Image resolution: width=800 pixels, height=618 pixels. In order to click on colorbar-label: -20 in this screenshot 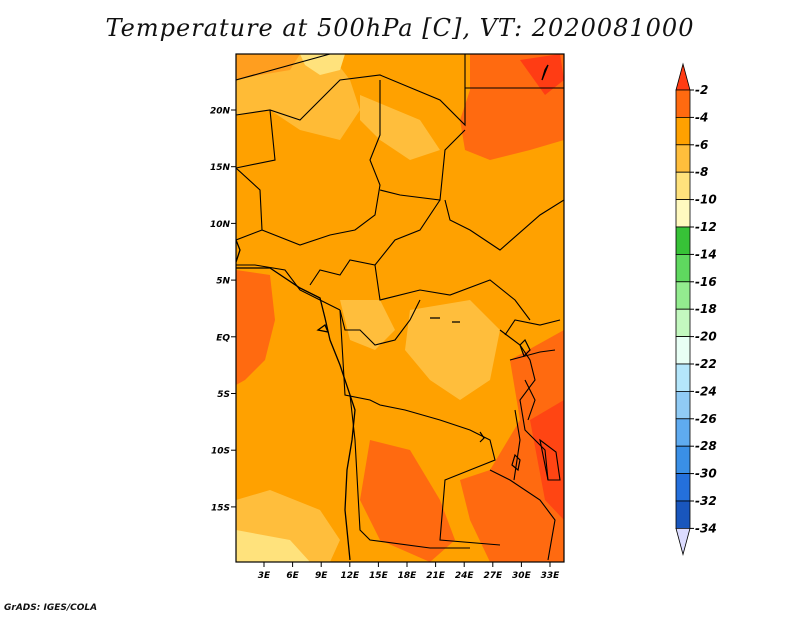, I will do `click(706, 337)`.